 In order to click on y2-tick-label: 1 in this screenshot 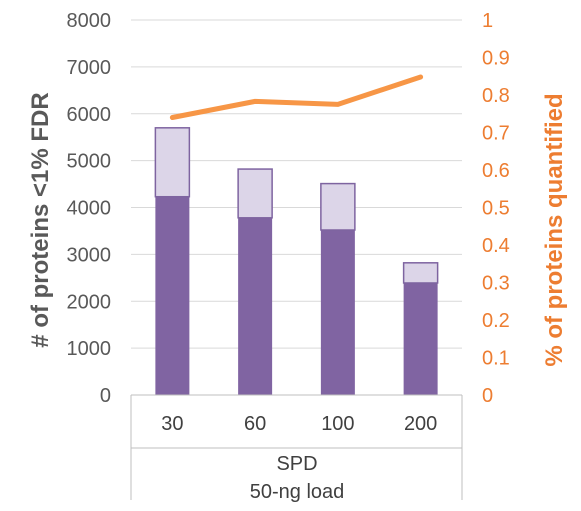, I will do `click(487, 21)`.